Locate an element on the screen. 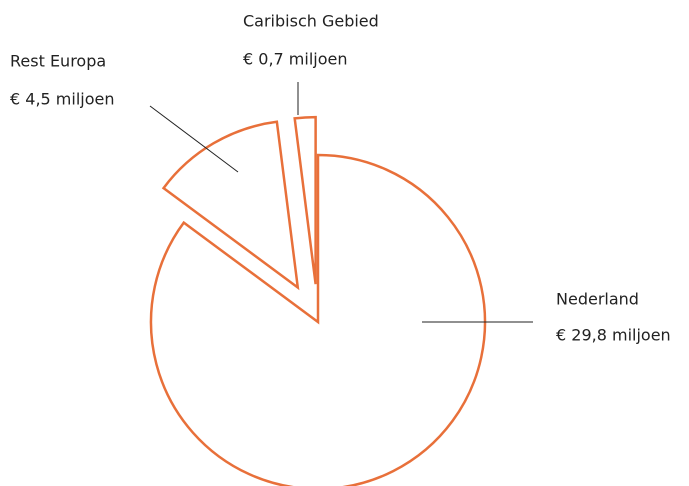  slice-value-label: € 4,5 miljoen is located at coordinates (62, 99).